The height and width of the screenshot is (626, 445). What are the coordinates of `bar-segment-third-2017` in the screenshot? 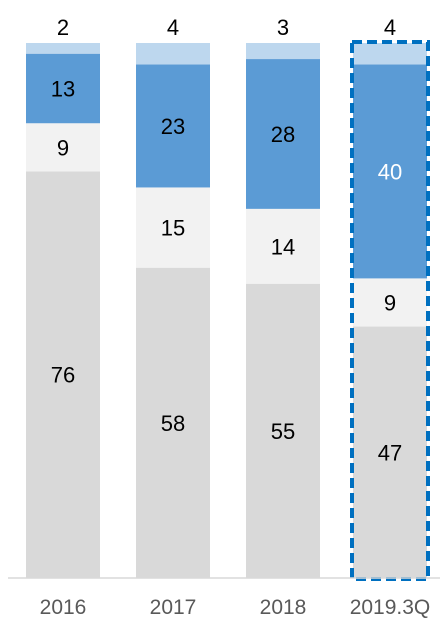 It's located at (173, 126).